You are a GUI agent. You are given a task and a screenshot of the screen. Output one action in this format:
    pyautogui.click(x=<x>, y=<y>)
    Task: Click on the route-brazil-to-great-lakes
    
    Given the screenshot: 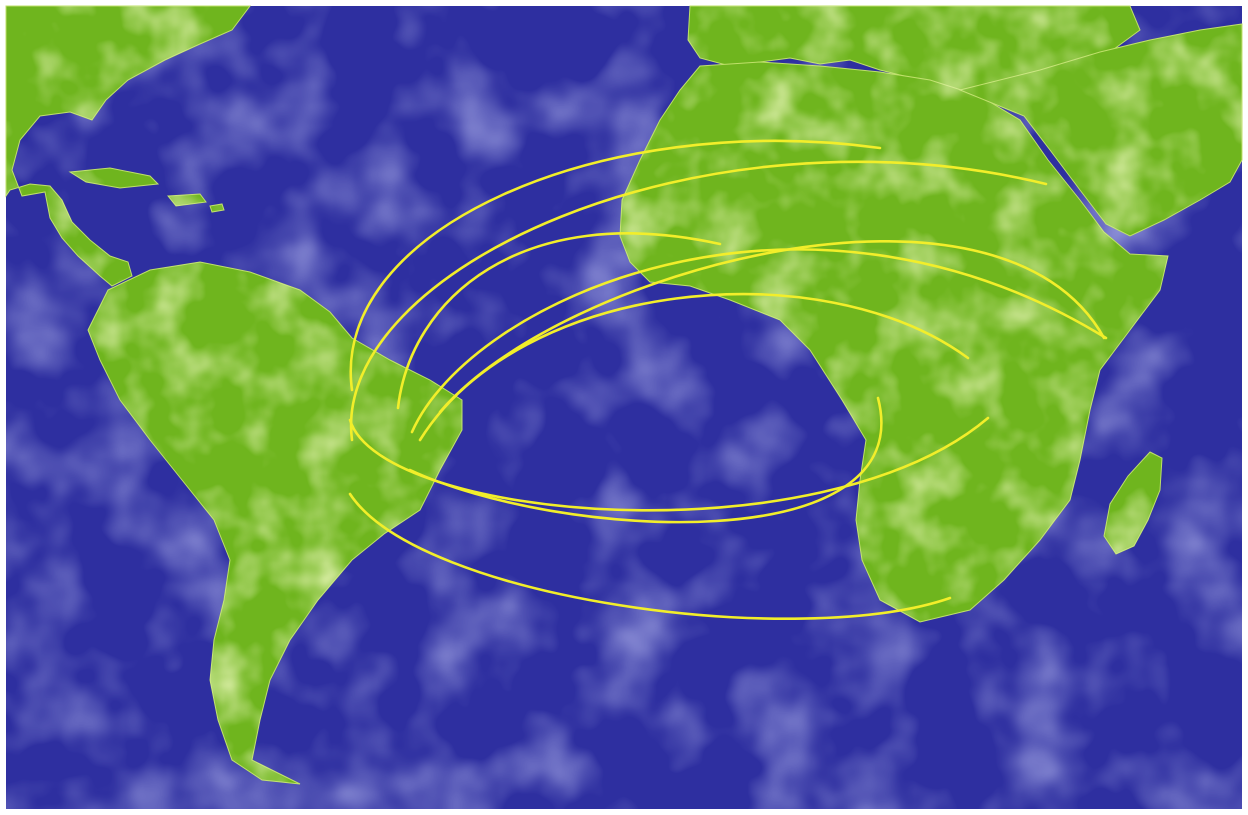 What is the action you would take?
    pyautogui.click(x=669, y=464)
    